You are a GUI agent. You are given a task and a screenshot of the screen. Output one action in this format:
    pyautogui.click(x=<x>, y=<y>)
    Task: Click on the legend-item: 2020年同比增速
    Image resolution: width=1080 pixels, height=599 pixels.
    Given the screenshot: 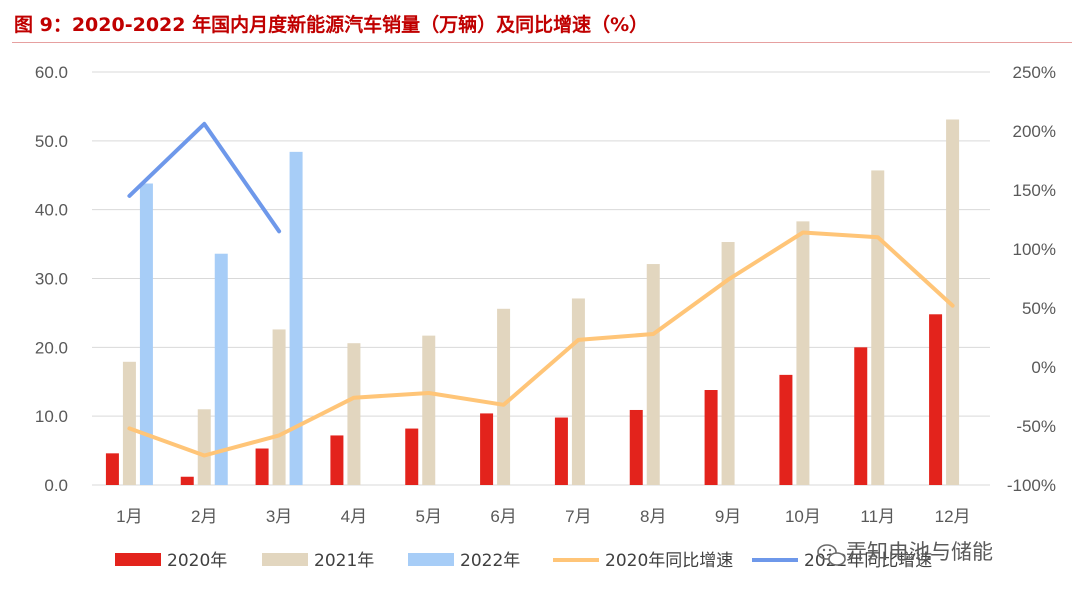 What is the action you would take?
    pyautogui.click(x=643, y=561)
    